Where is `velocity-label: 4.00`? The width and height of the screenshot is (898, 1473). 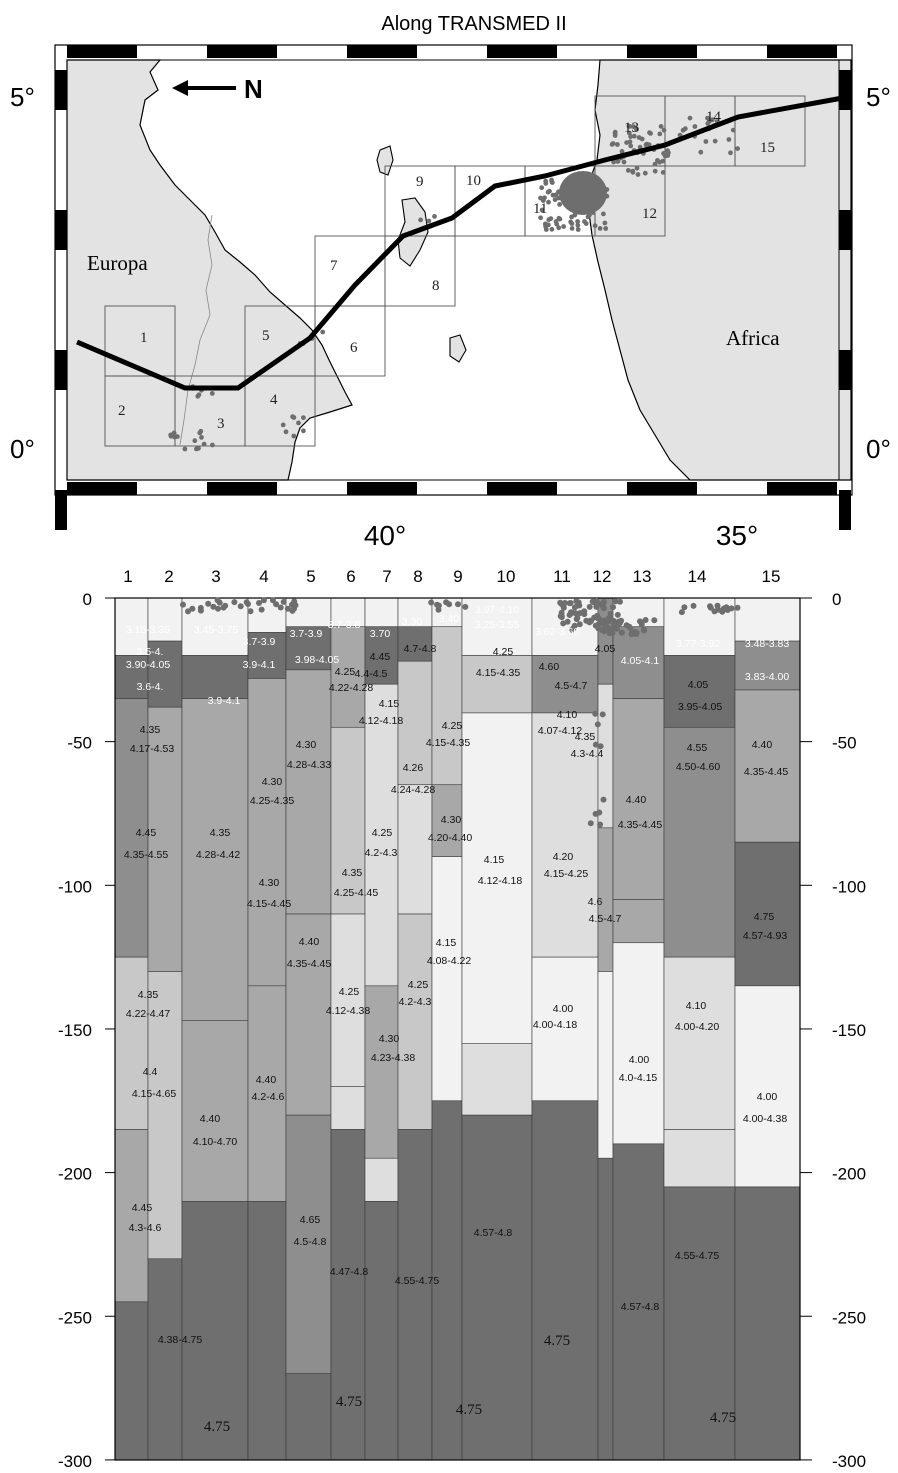
velocity-label: 4.00 is located at coordinates (563, 1009).